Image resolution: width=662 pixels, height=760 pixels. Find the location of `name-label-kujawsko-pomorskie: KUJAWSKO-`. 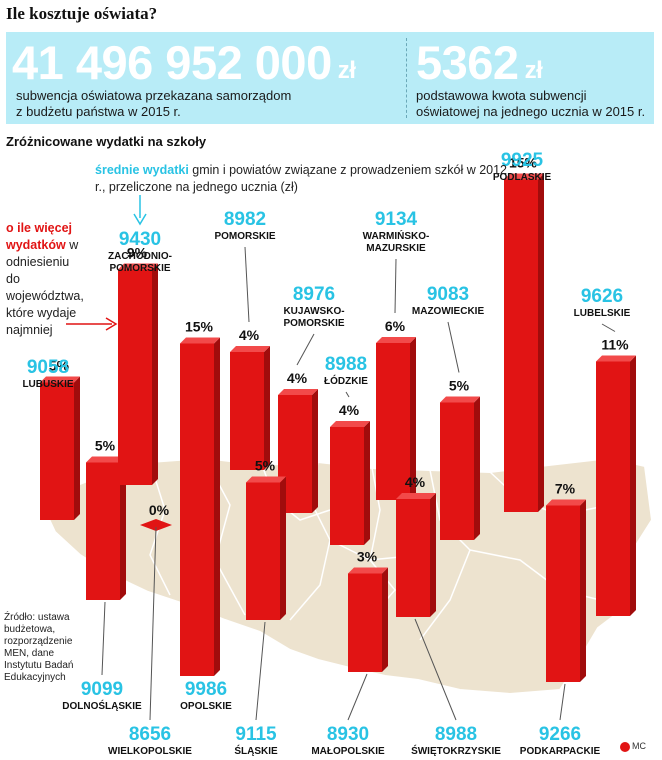

name-label-kujawsko-pomorskie: KUJAWSKO- is located at coordinates (313, 311).